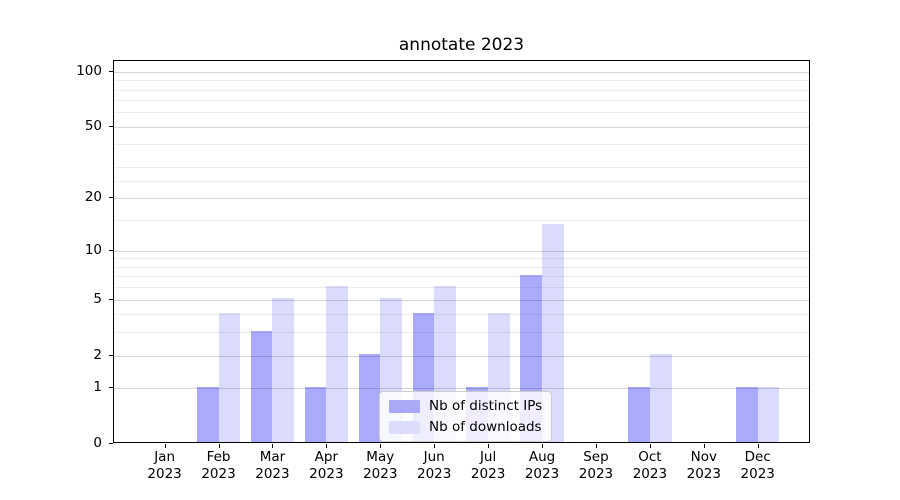  What do you see at coordinates (434, 465) in the screenshot?
I see `x-tick-label: Jun 2023` at bounding box center [434, 465].